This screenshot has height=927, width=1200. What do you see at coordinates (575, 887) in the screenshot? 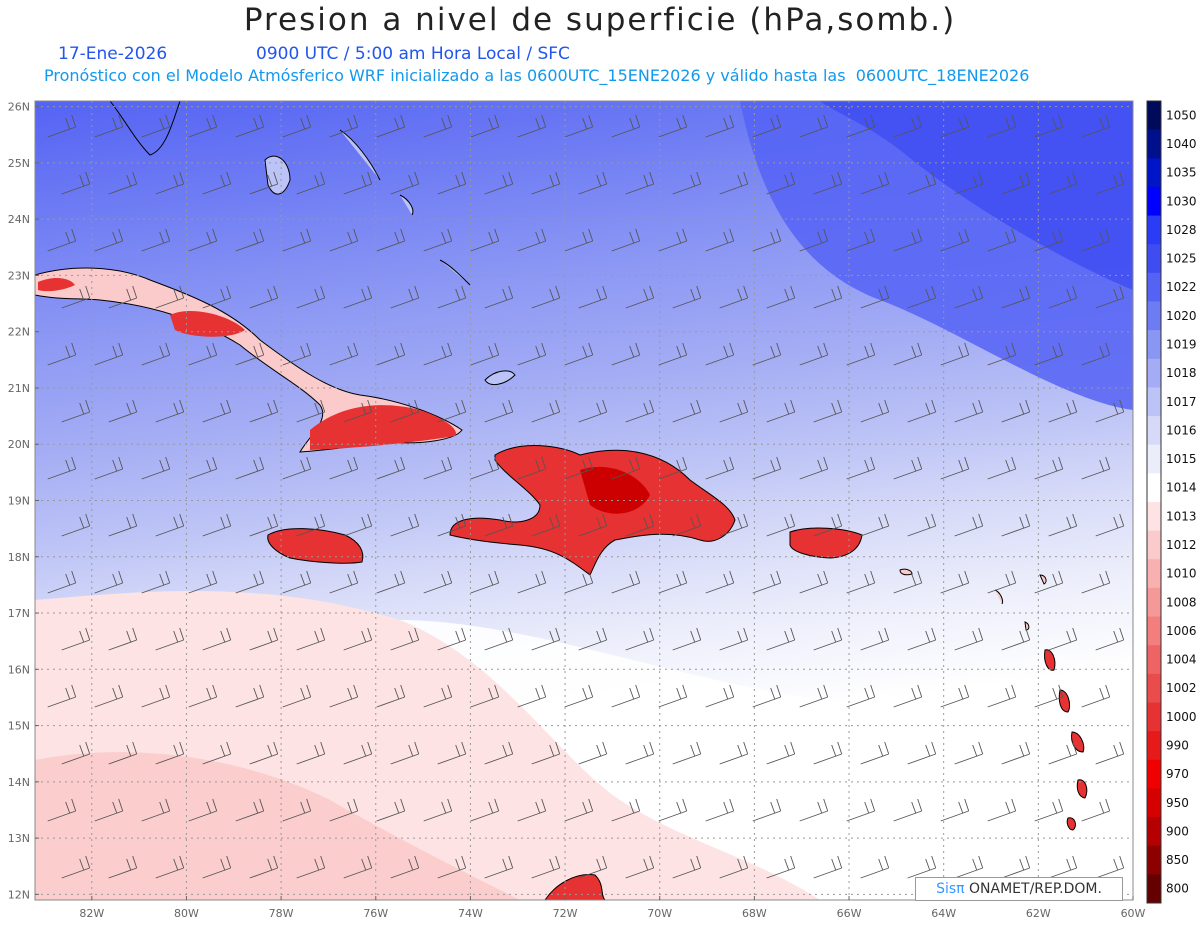
I see `colombia-coast` at bounding box center [575, 887].